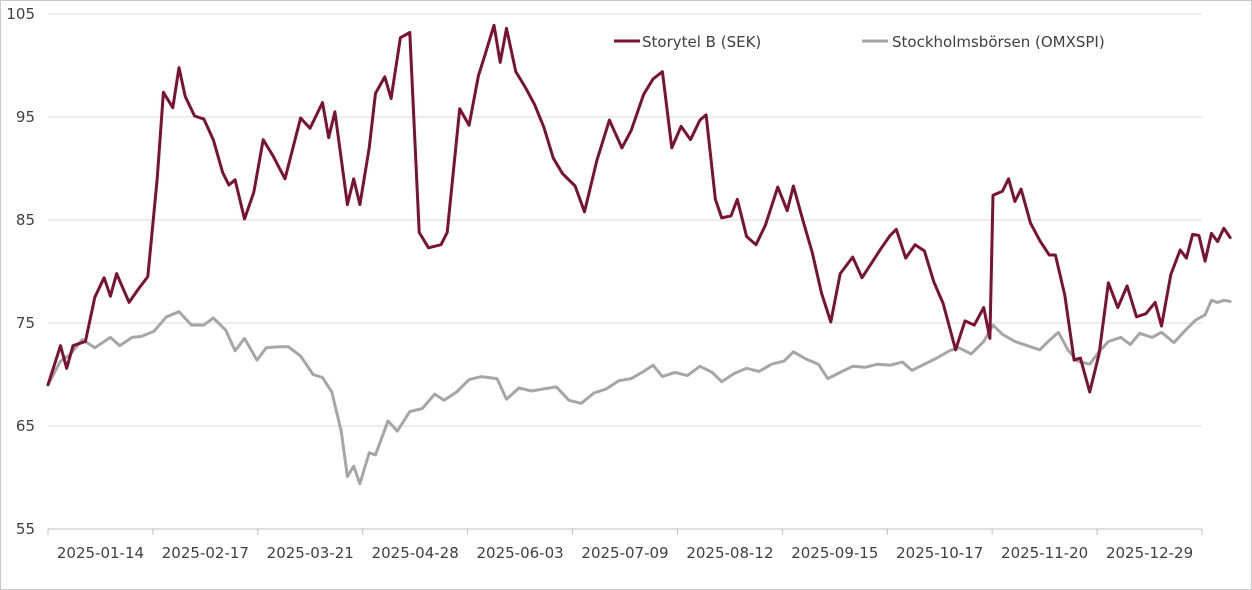  What do you see at coordinates (1149, 553) in the screenshot?
I see `x-tick-label: 2025-12-29` at bounding box center [1149, 553].